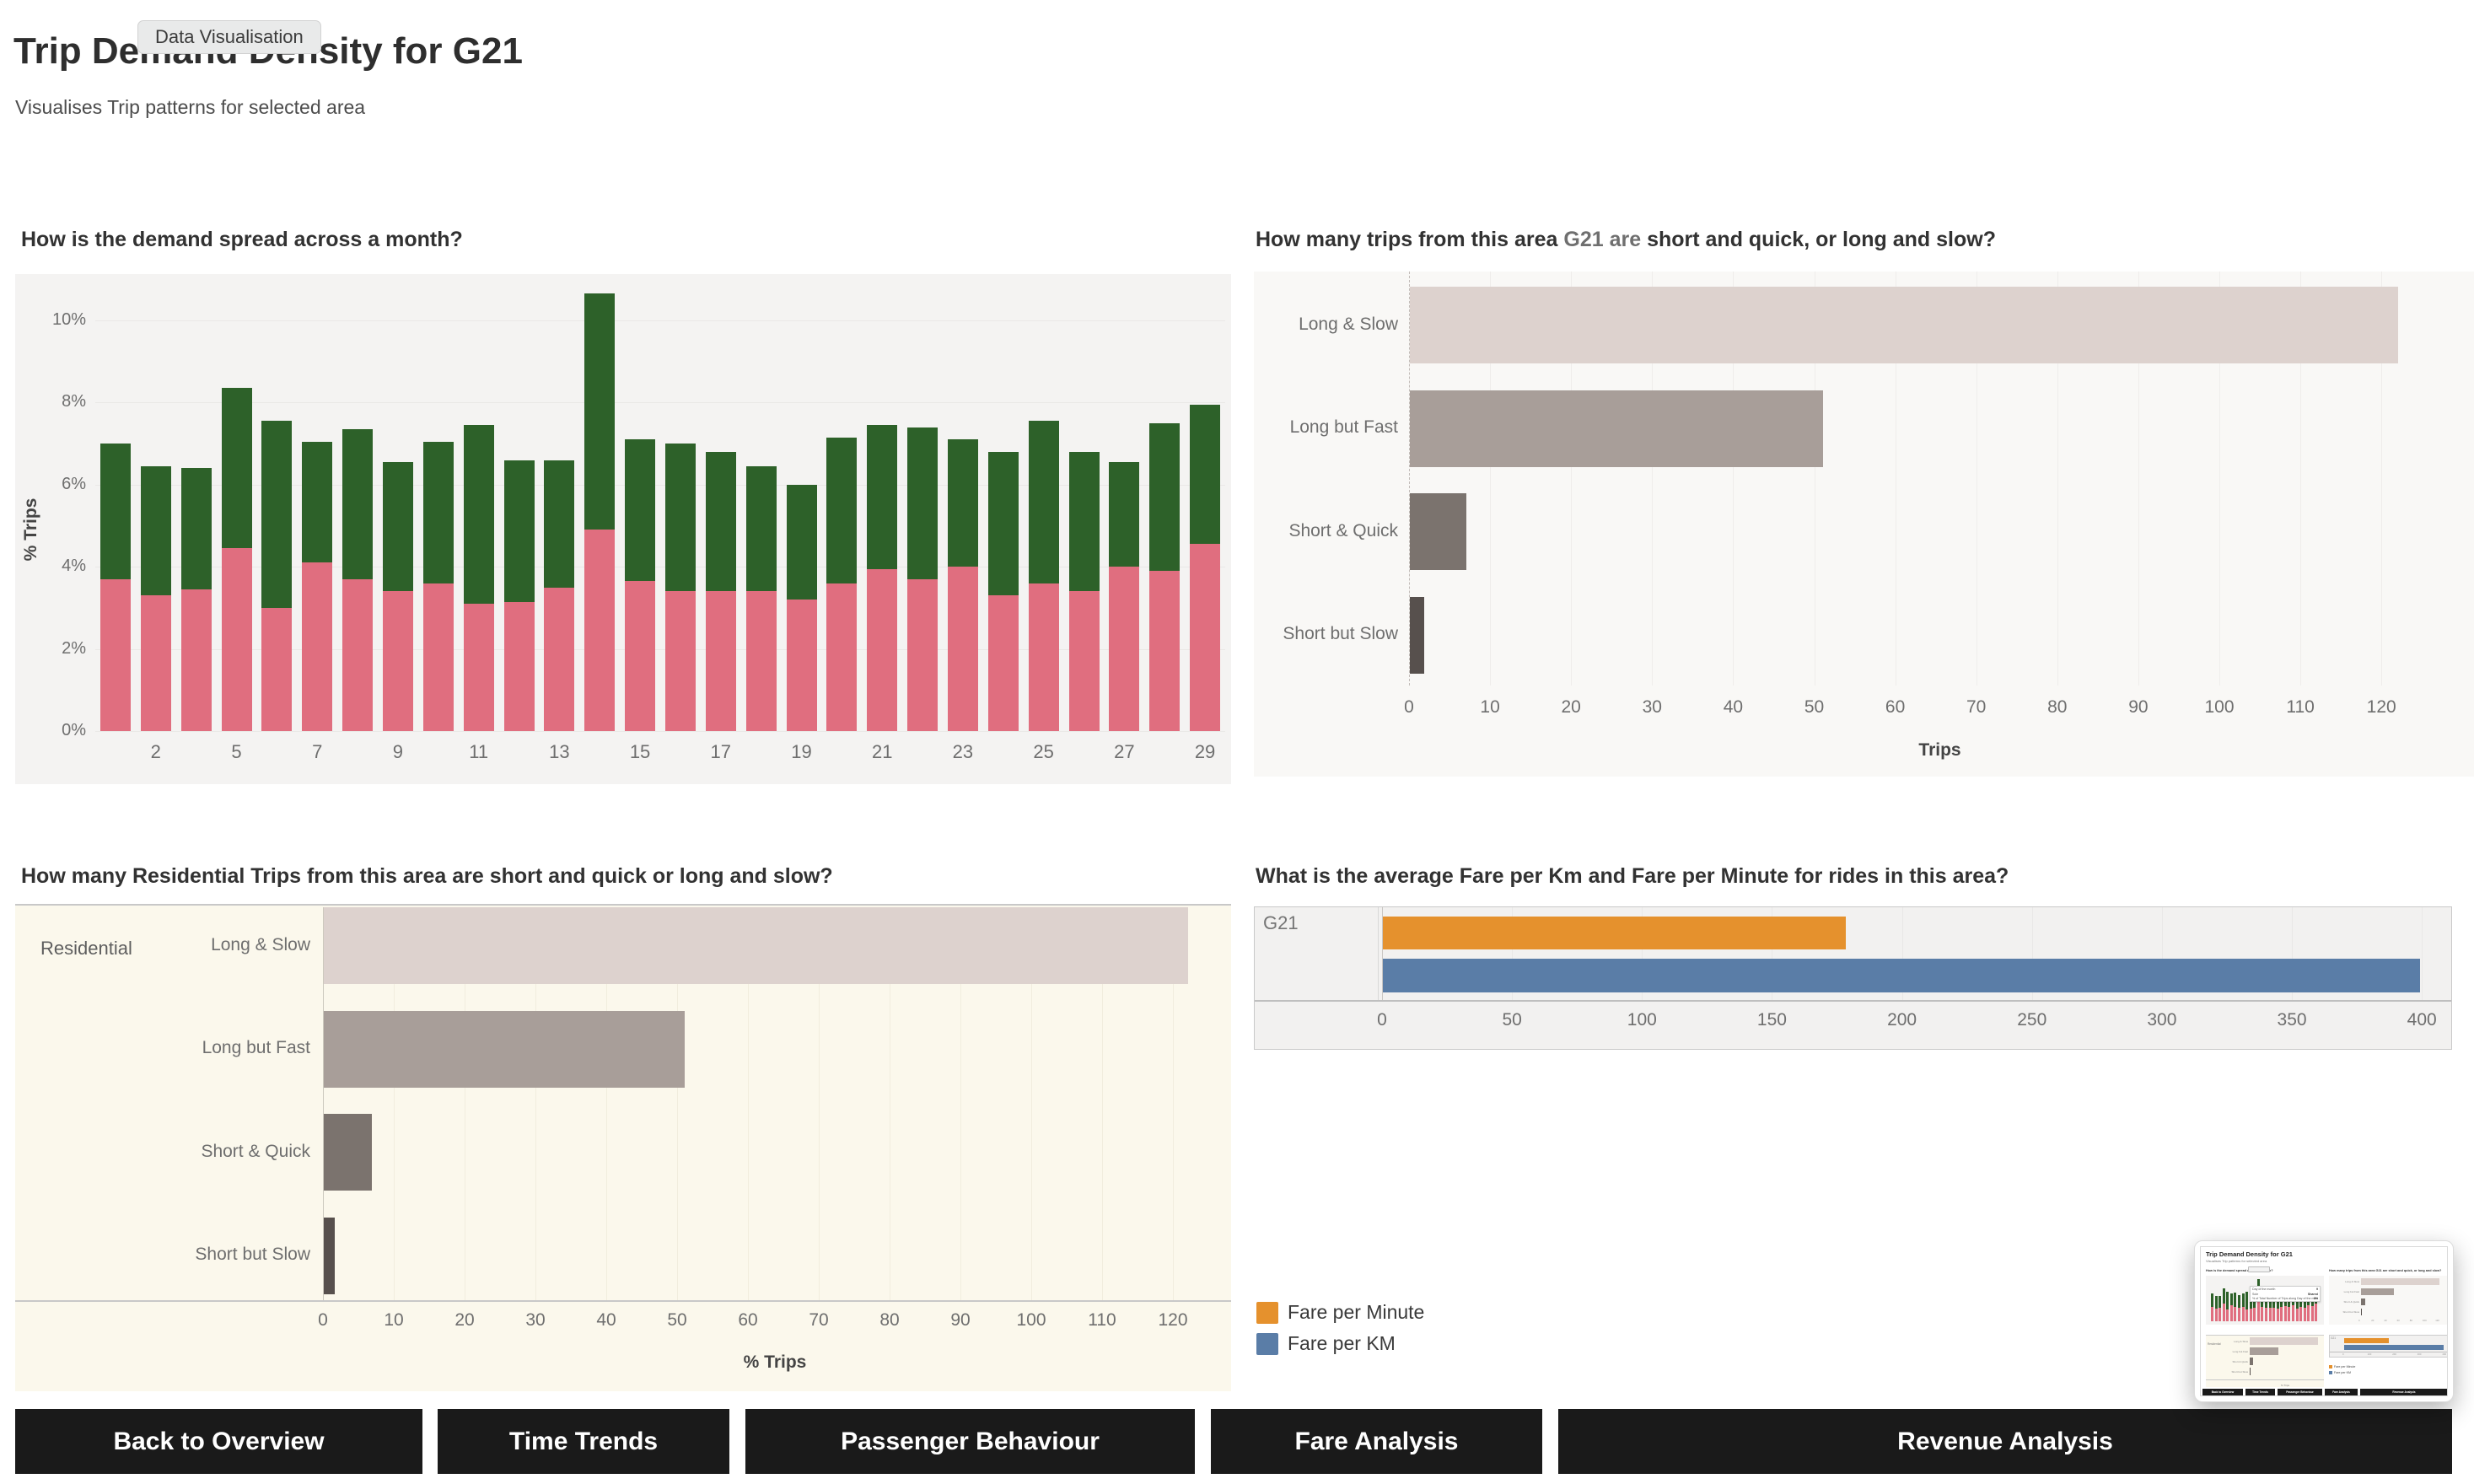  Describe the element at coordinates (219, 1441) in the screenshot. I see `back-to-overview-button: Back to Overview` at that location.